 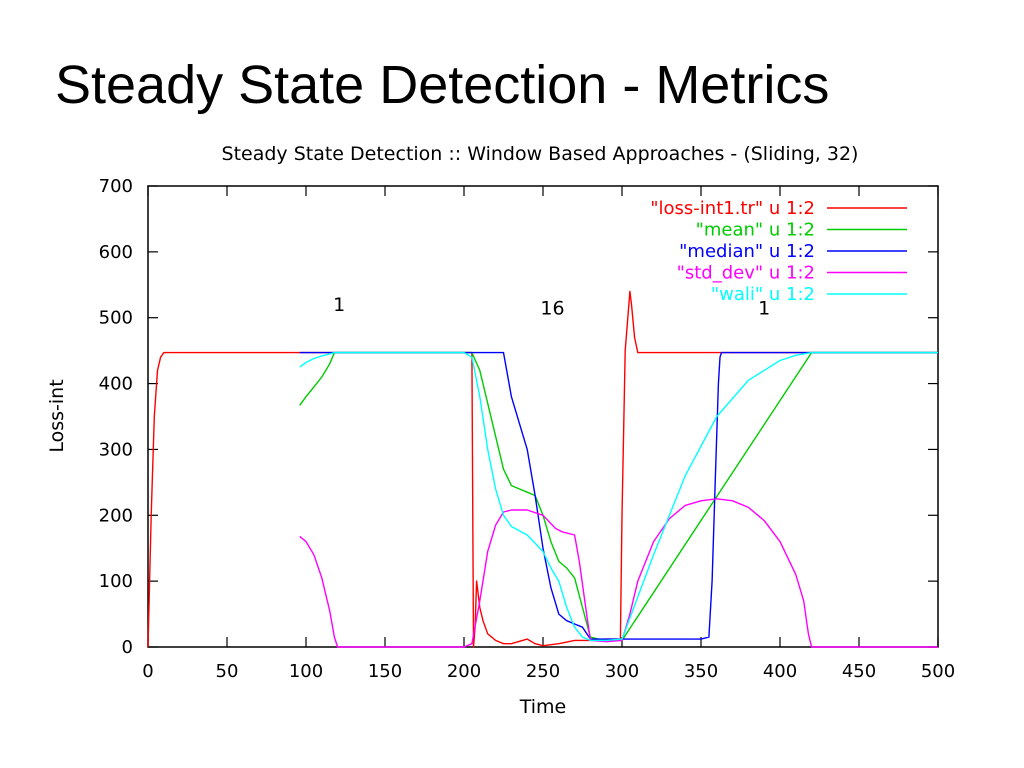 What do you see at coordinates (464, 671) in the screenshot?
I see `x-tick-label: 200` at bounding box center [464, 671].